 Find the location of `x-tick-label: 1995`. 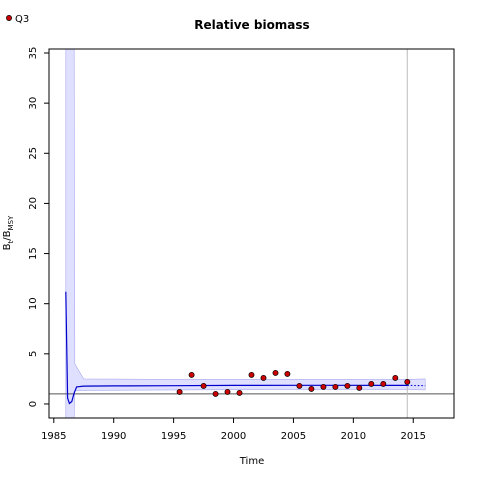

x-tick-label: 1995 is located at coordinates (173, 436).